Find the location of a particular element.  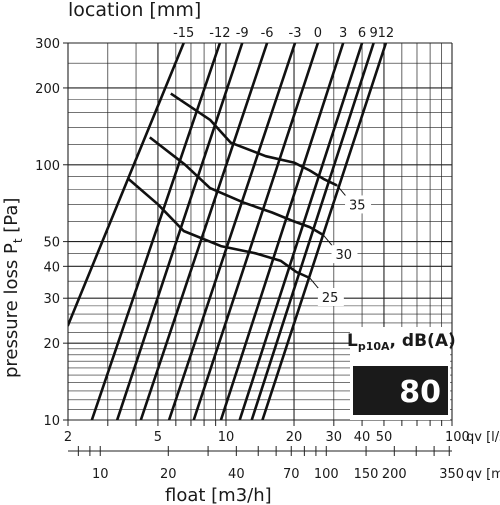

x-tick-label-m3h: 100 is located at coordinates (326, 474).